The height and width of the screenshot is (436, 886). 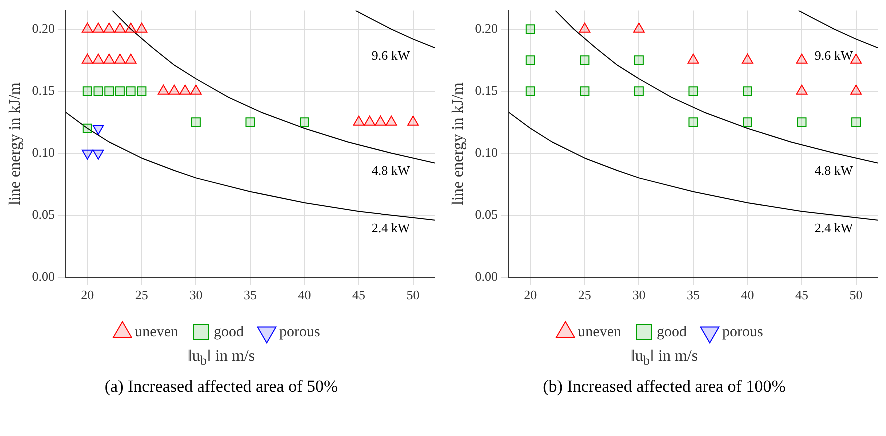 I want to click on text: (a) Increased affected area of 50%, so click(x=221, y=387).